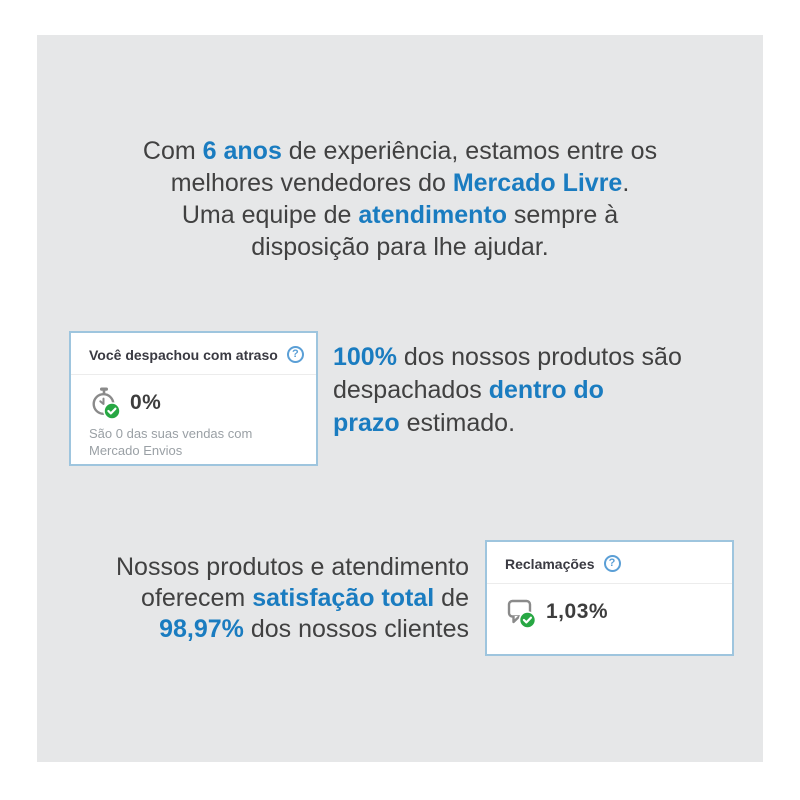 Image resolution: width=800 pixels, height=800 pixels. I want to click on chat-check-icon, so click(522, 614).